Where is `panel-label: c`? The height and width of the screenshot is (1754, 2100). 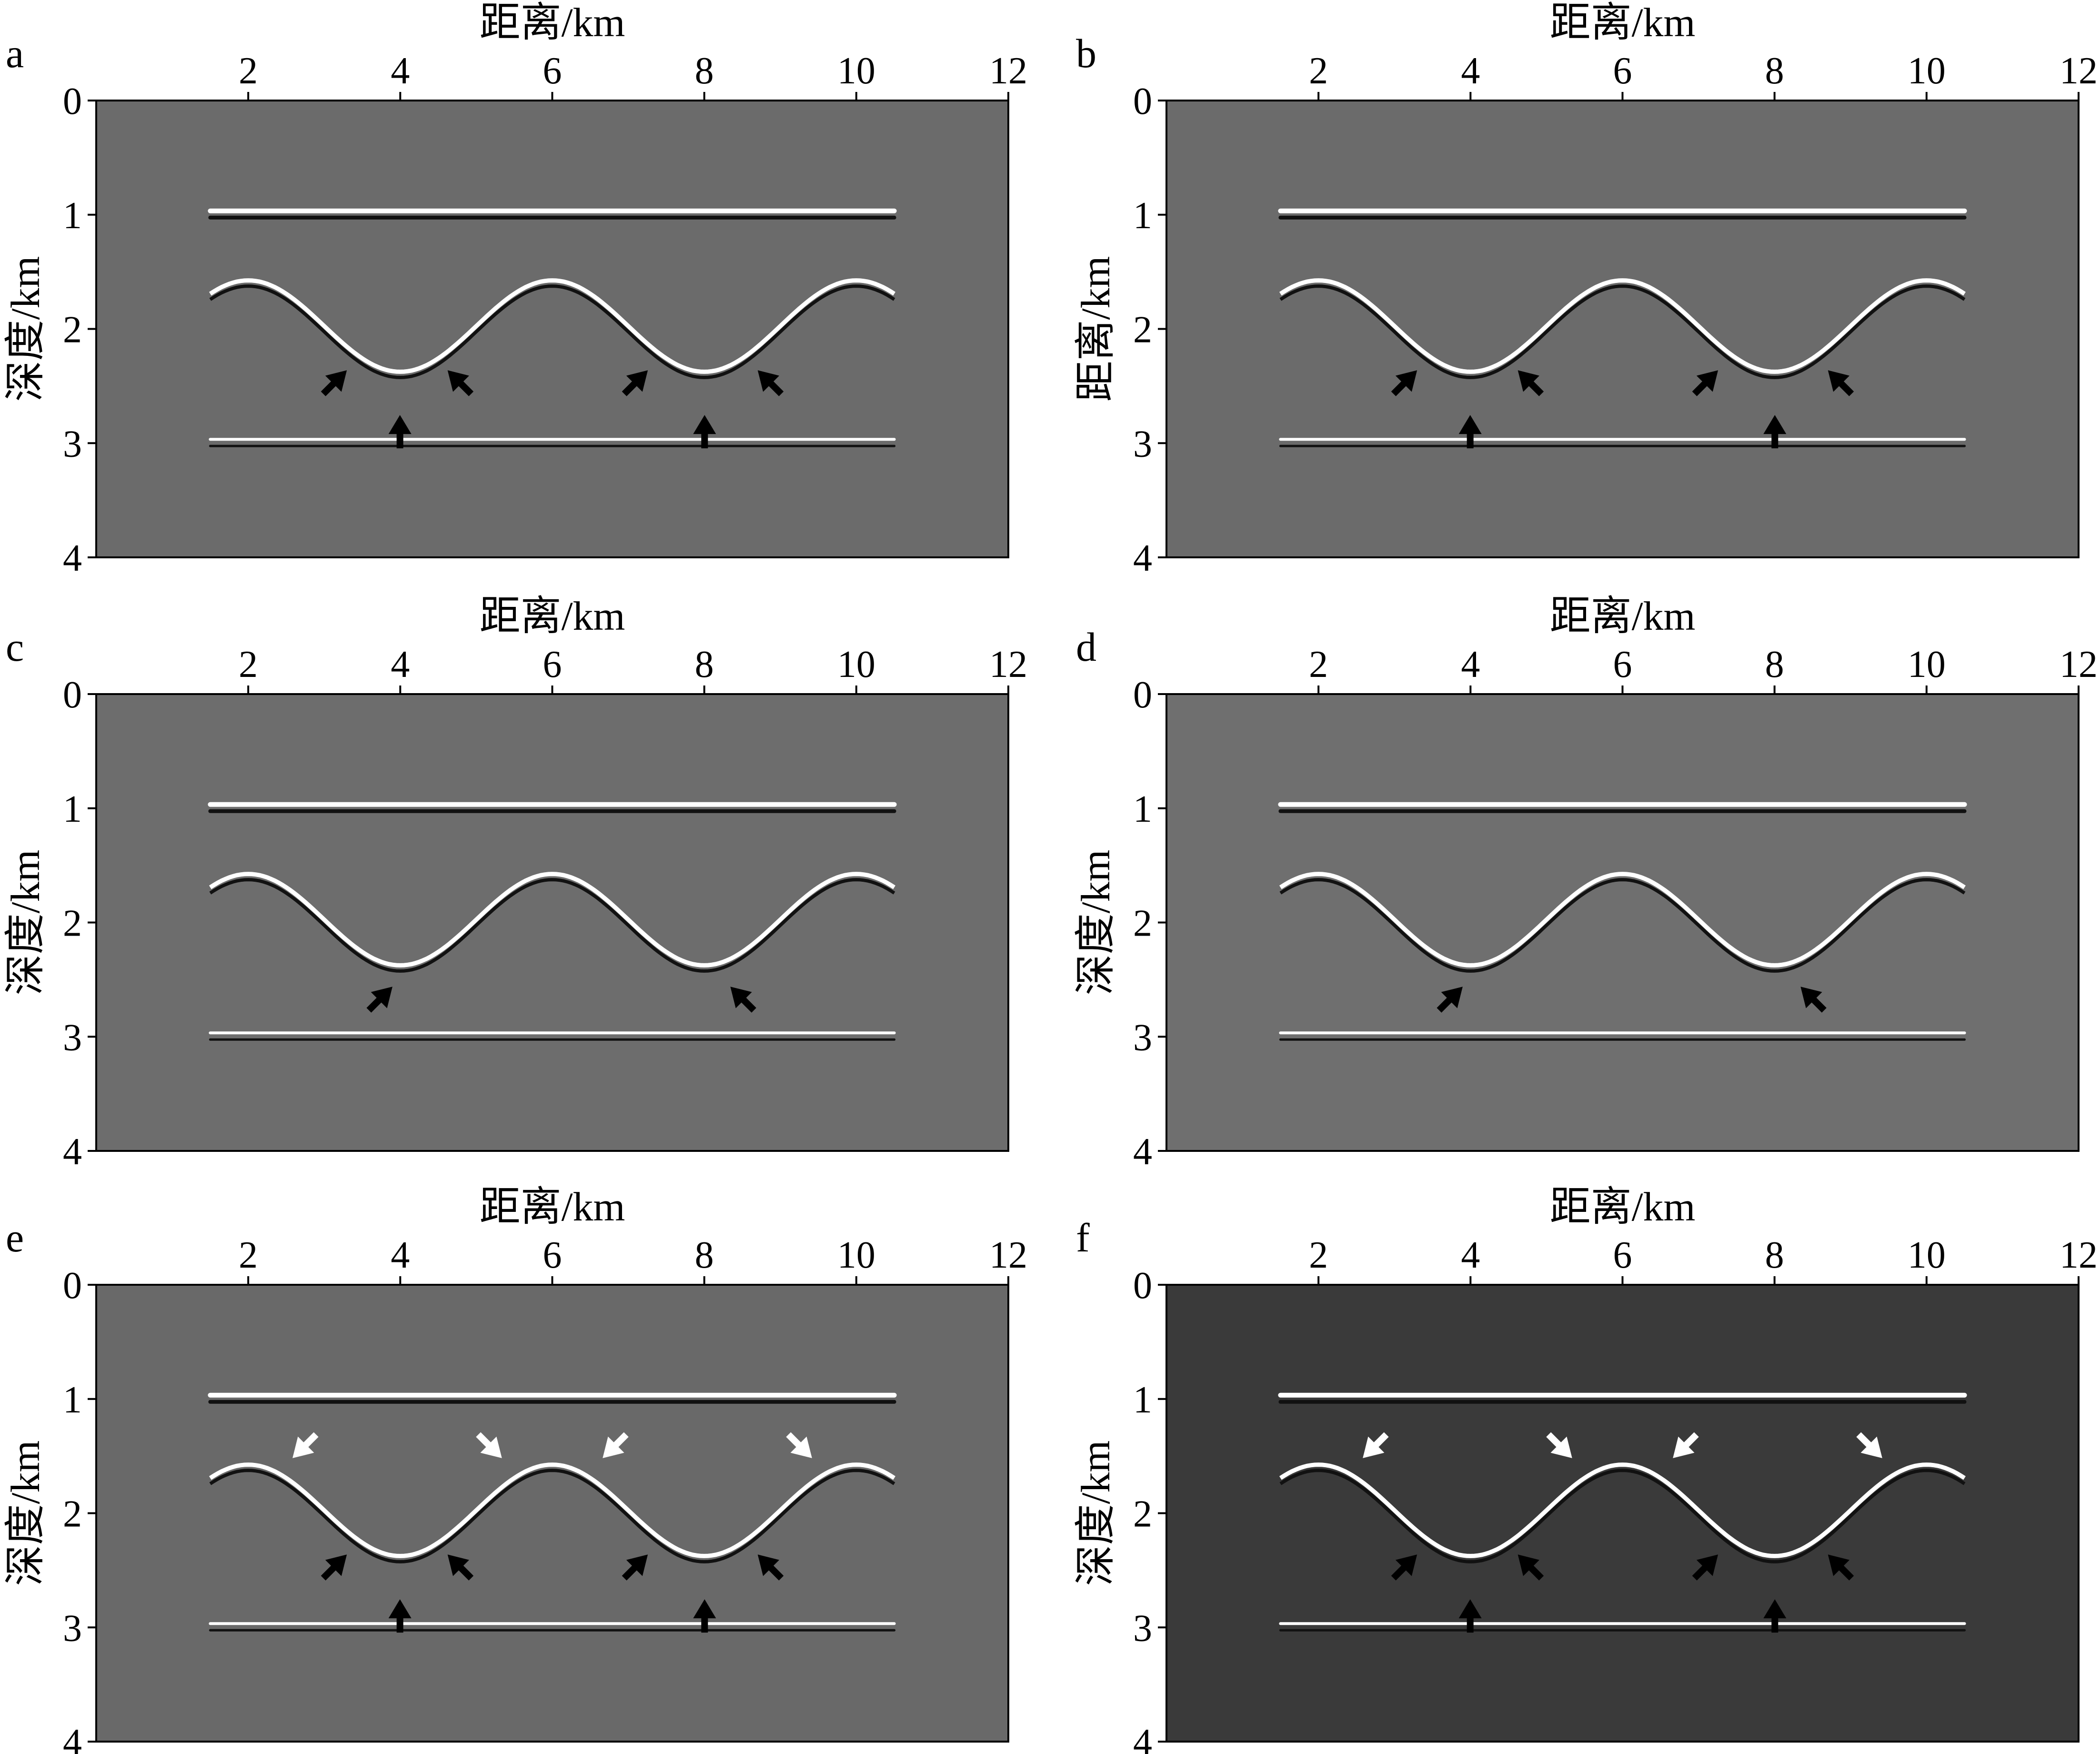 panel-label: c is located at coordinates (15, 647).